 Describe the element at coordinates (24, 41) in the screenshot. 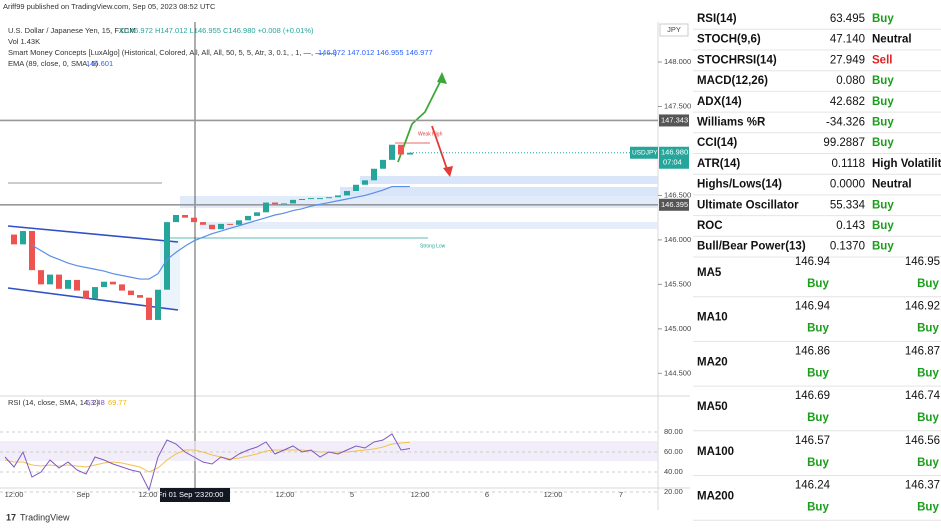

I see `volume: Vol 1.43K` at that location.